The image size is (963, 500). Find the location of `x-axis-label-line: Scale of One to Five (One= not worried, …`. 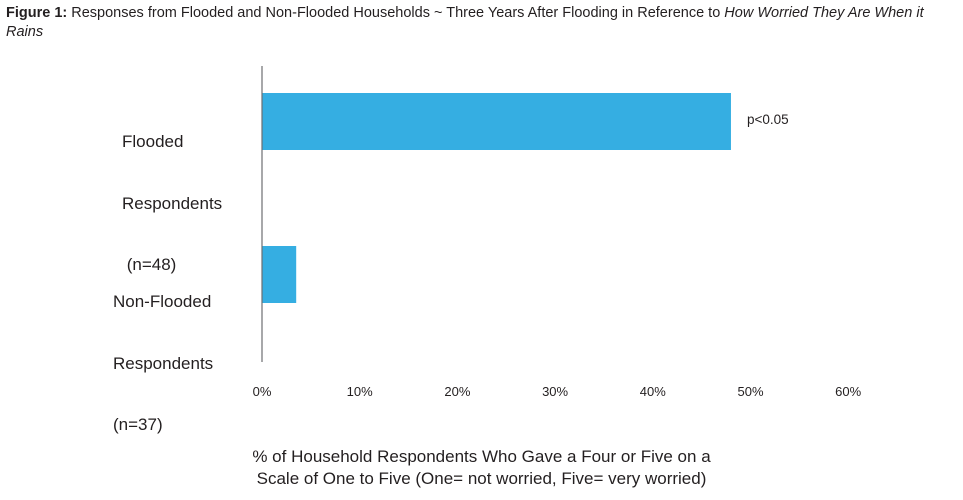

x-axis-label-line: Scale of One to Five (One= not worried, … is located at coordinates (481, 478).